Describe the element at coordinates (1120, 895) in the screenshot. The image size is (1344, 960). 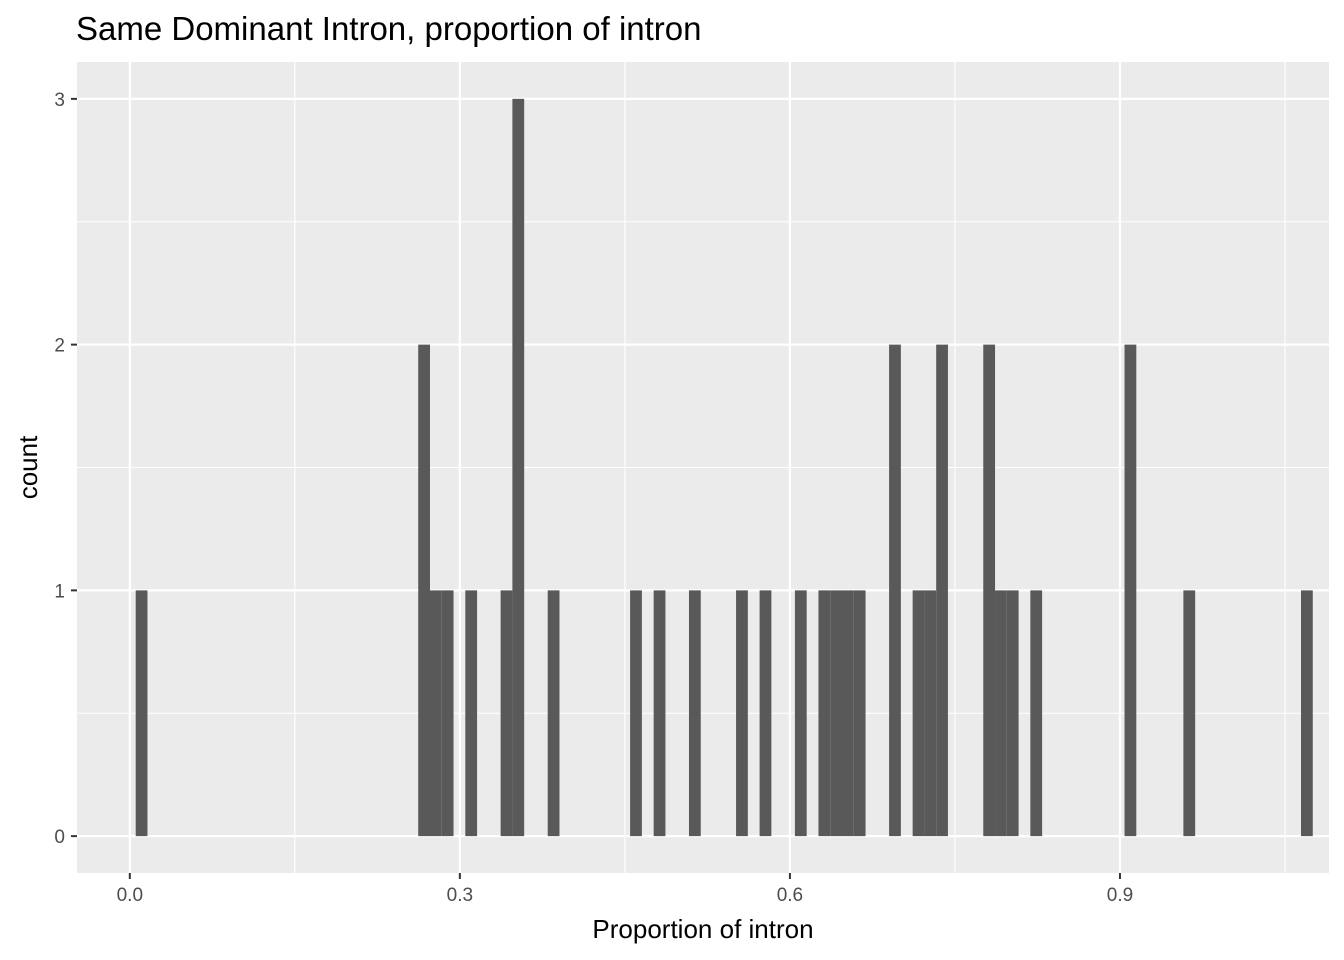
I see `x-tick-label: 0.9` at that location.